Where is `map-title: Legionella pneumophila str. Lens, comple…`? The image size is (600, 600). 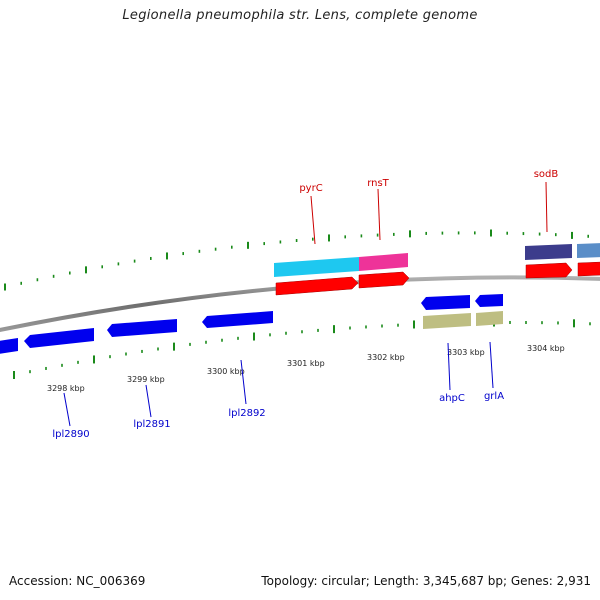
map-title: Legionella pneumophila str. Lens, comple… is located at coordinates (300, 15).